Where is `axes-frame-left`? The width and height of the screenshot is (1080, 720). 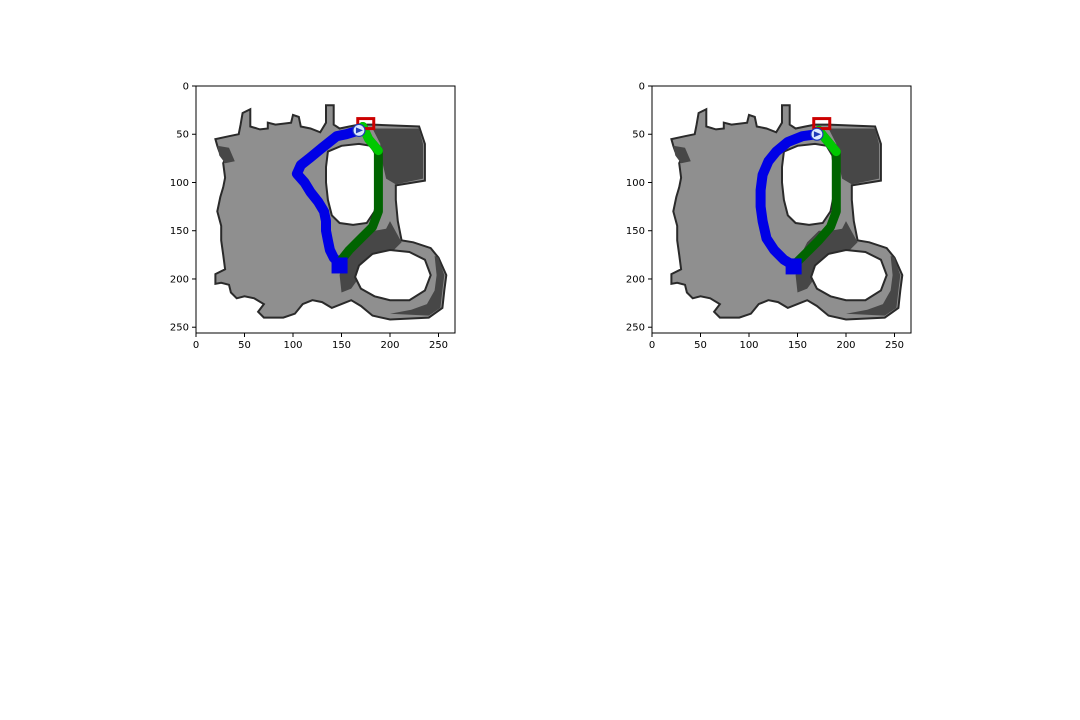 axes-frame-left is located at coordinates (325, 209).